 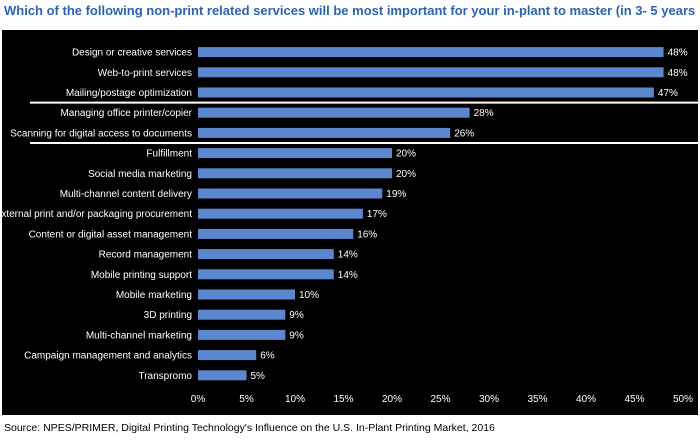 I want to click on x-tick-label: 5%, so click(x=246, y=399).